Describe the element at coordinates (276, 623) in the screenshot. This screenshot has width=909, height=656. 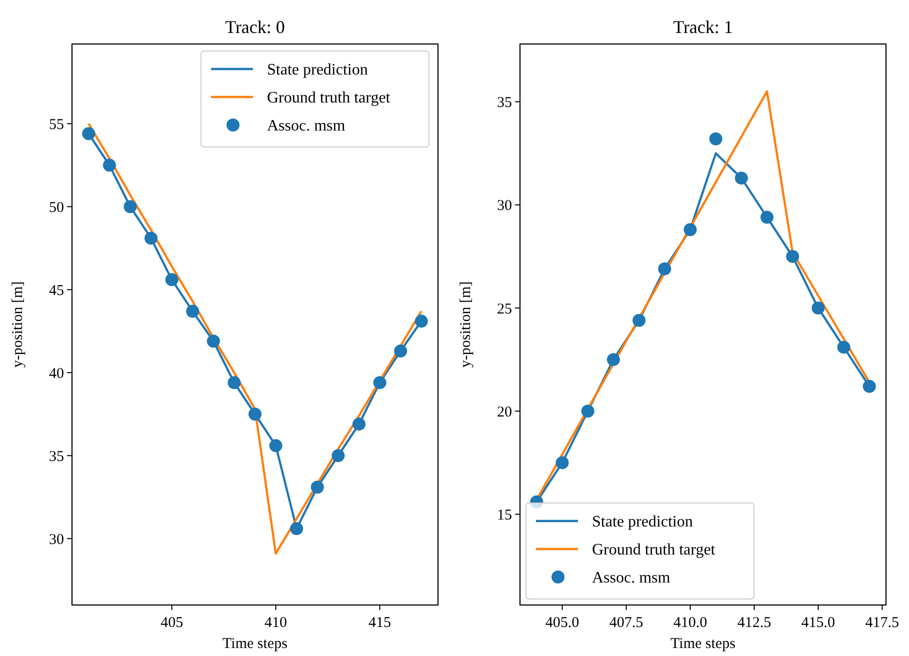
I see `x-tick-label: 410` at that location.